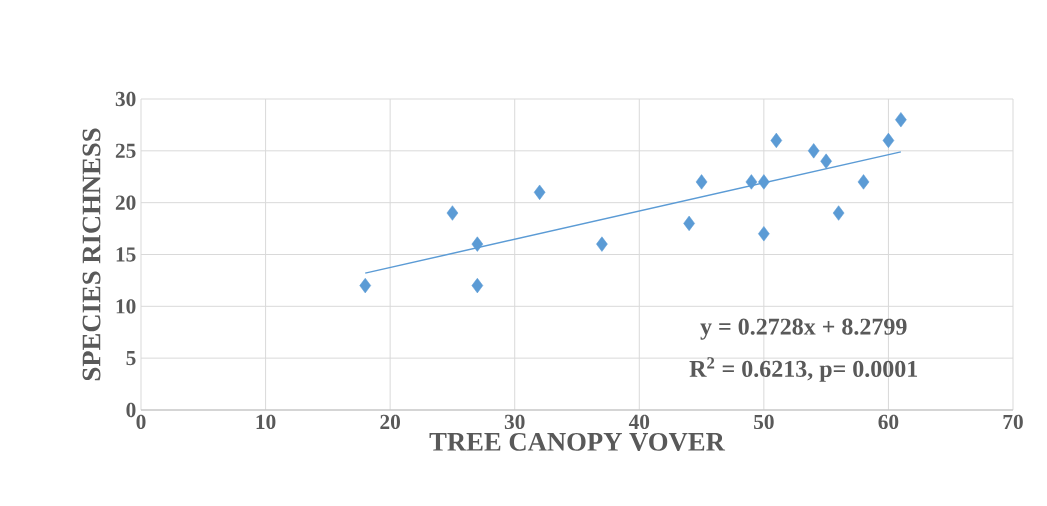 The height and width of the screenshot is (506, 1047). What do you see at coordinates (764, 422) in the screenshot?
I see `x-tick-label: 50` at bounding box center [764, 422].